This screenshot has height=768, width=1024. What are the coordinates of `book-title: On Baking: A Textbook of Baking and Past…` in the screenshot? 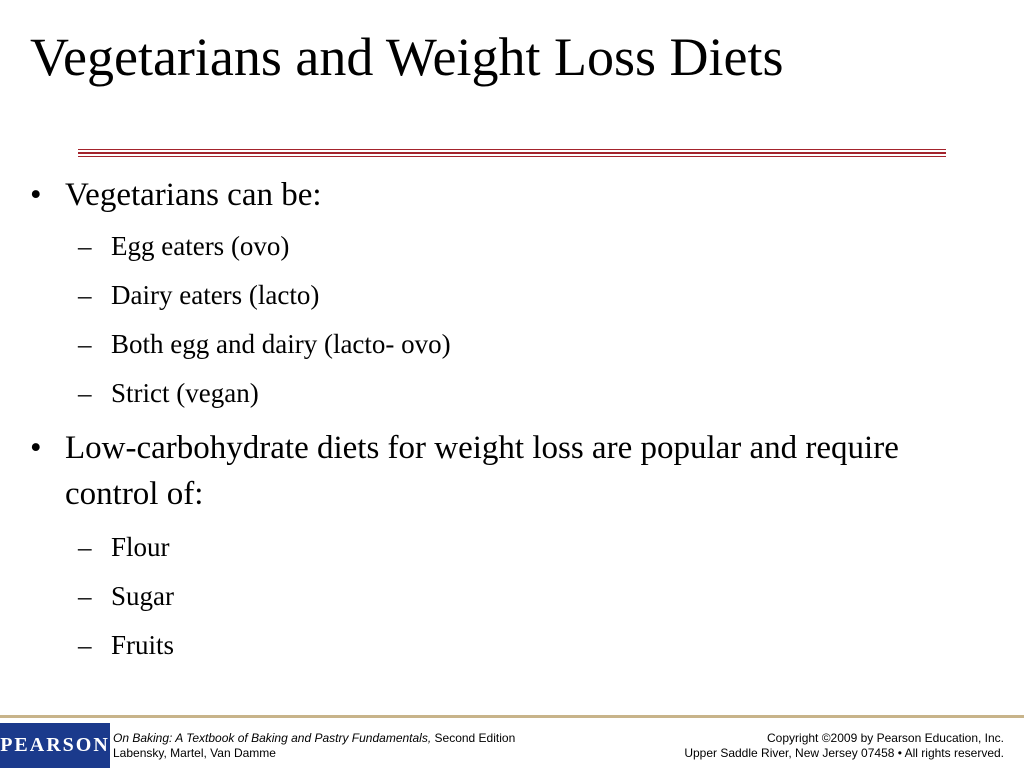 It's located at (272, 738).